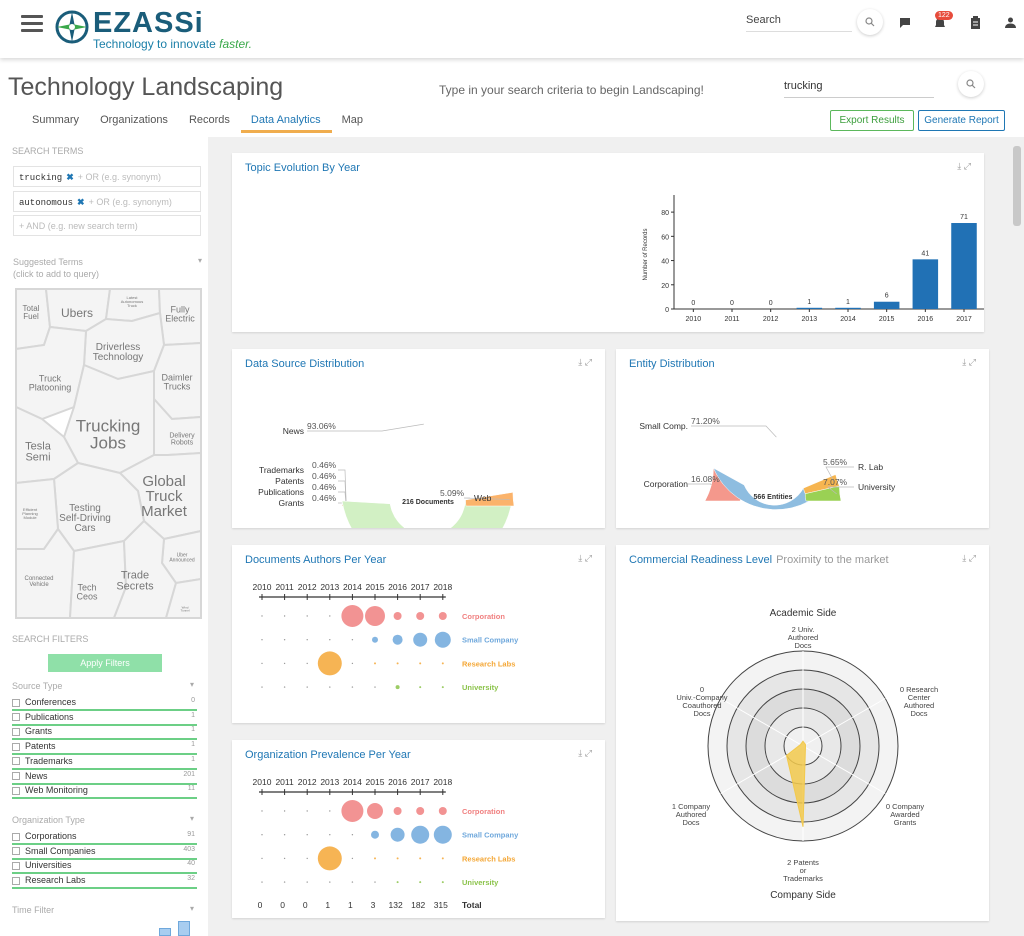  What do you see at coordinates (352, 120) in the screenshot?
I see `tab-map: Map` at bounding box center [352, 120].